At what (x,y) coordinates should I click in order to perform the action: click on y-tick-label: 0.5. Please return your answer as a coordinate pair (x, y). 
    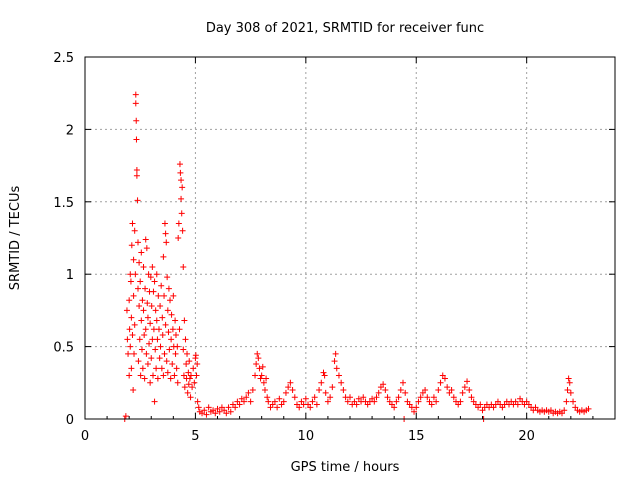
    Looking at the image, I should click on (63, 348).